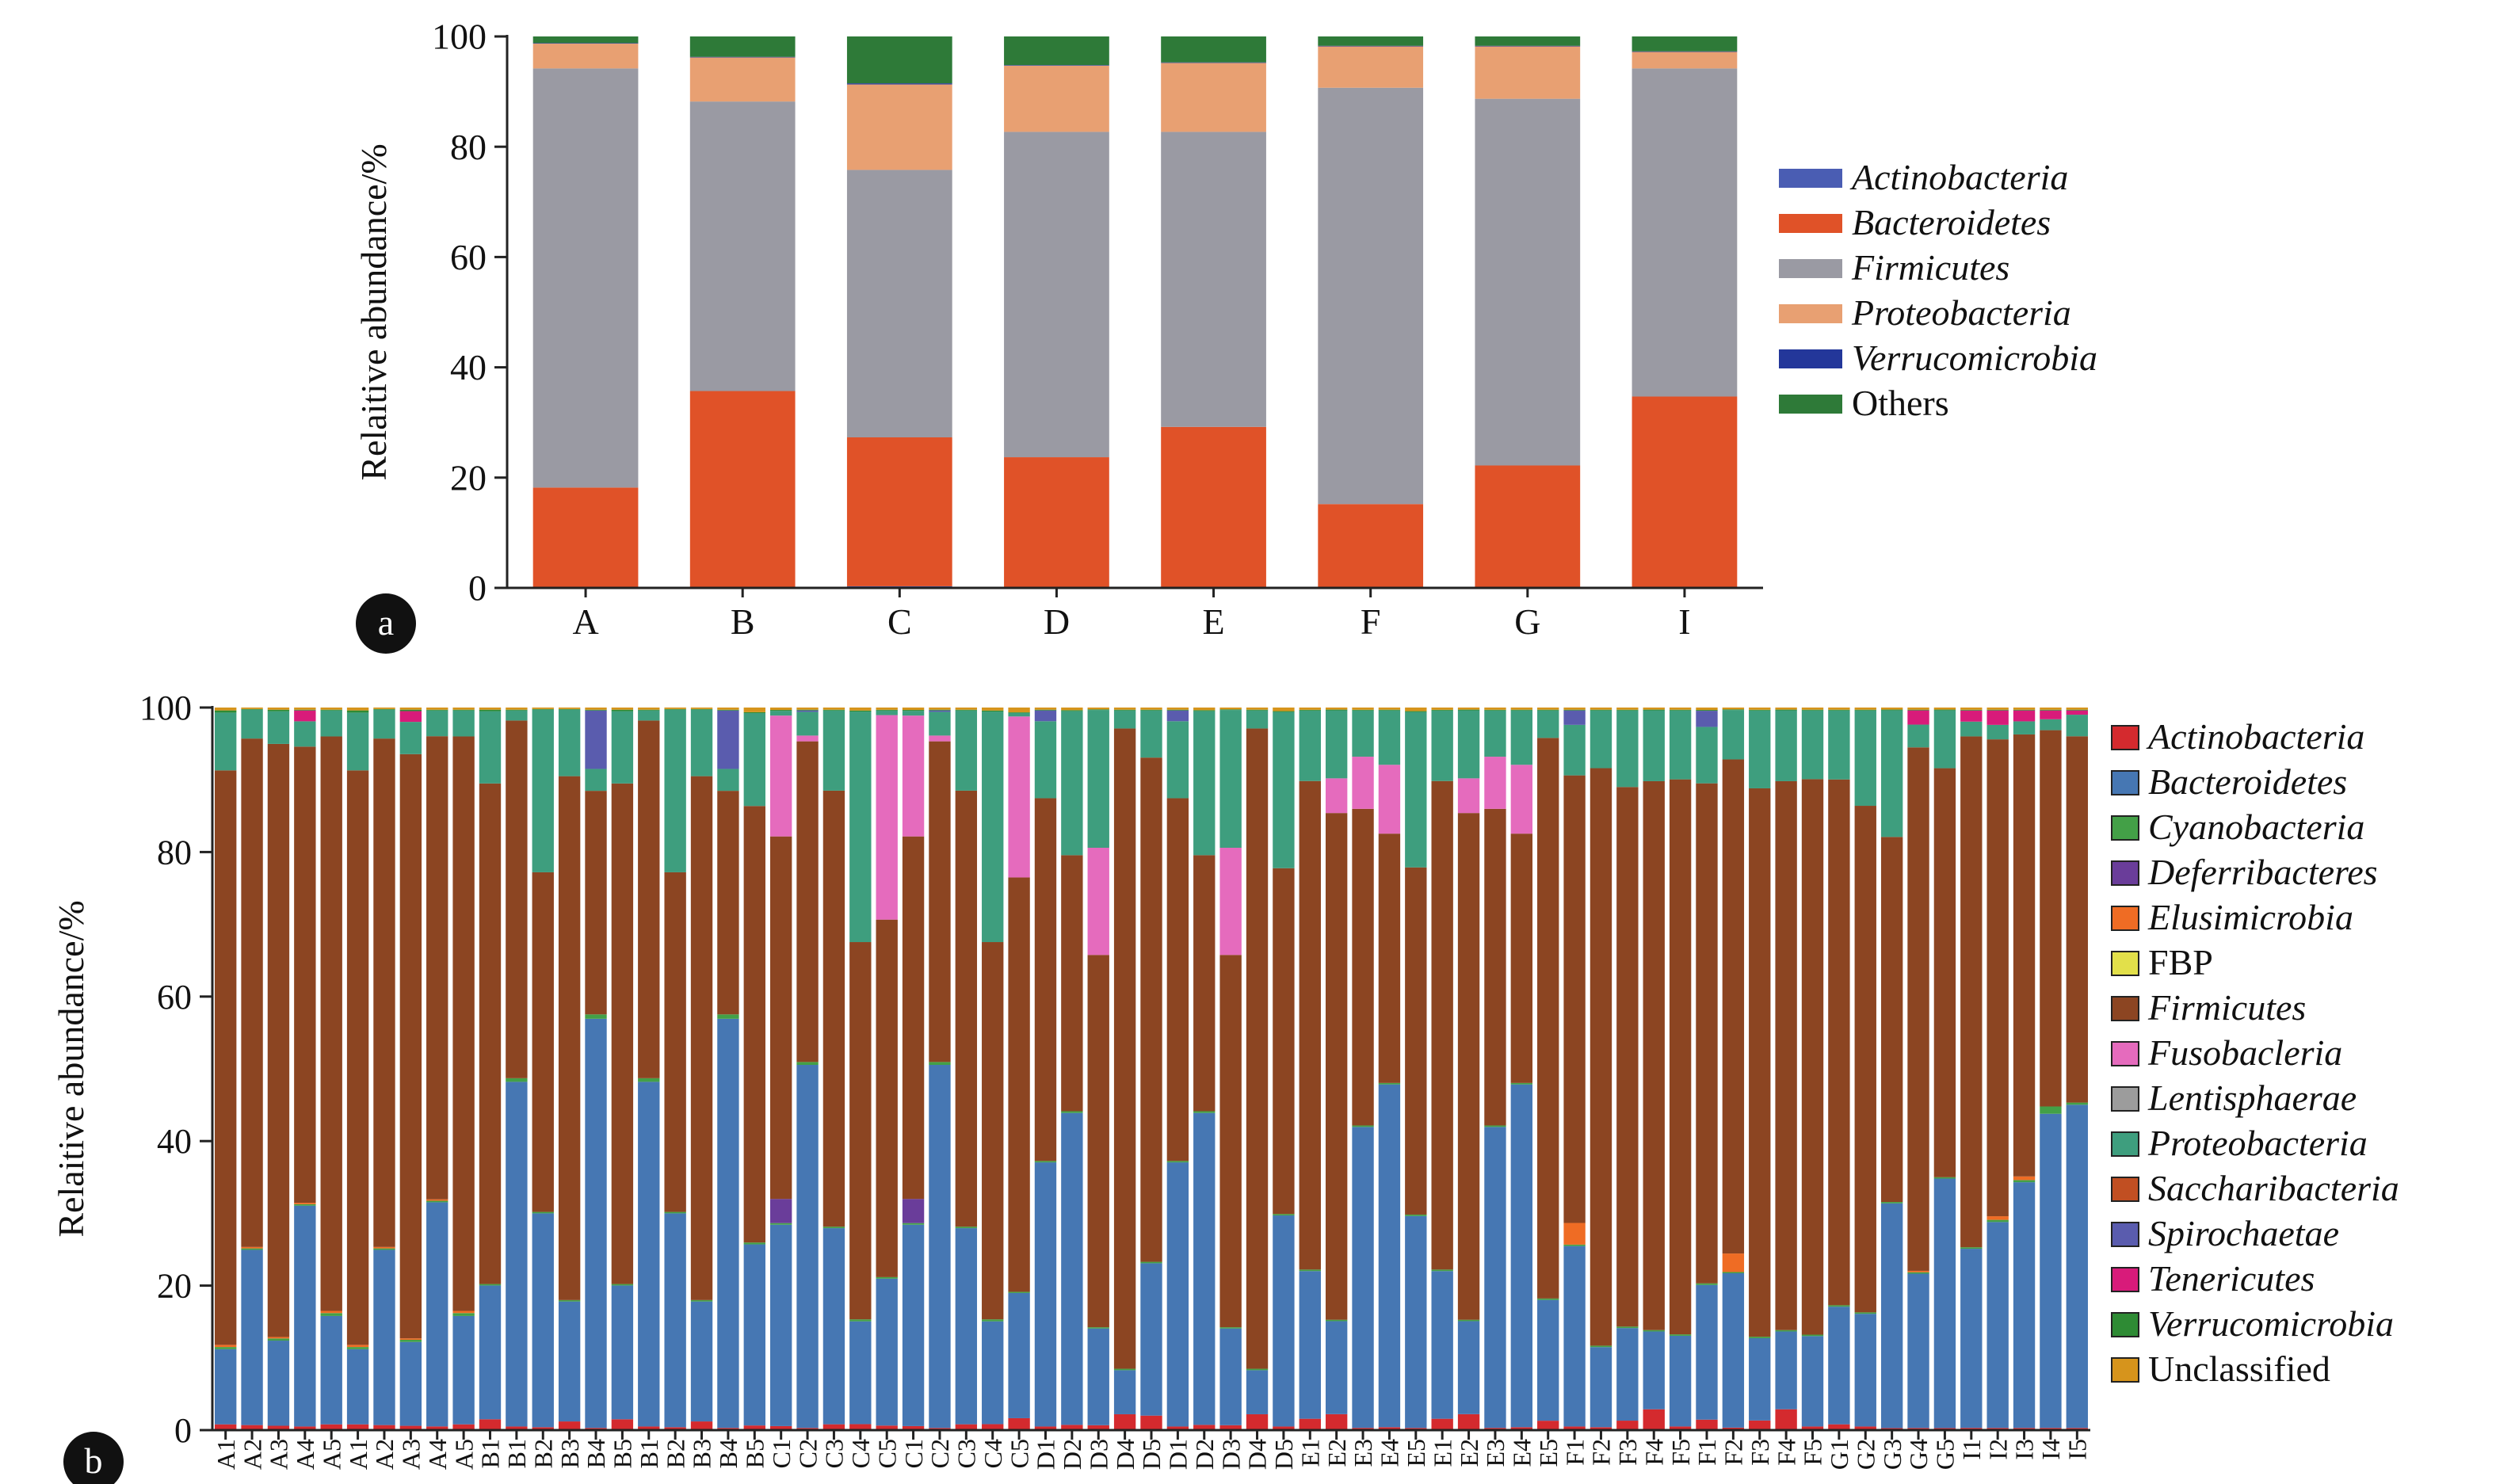  Describe the element at coordinates (1786, 1452) in the screenshot. I see `x-tick-label: F4` at that location.